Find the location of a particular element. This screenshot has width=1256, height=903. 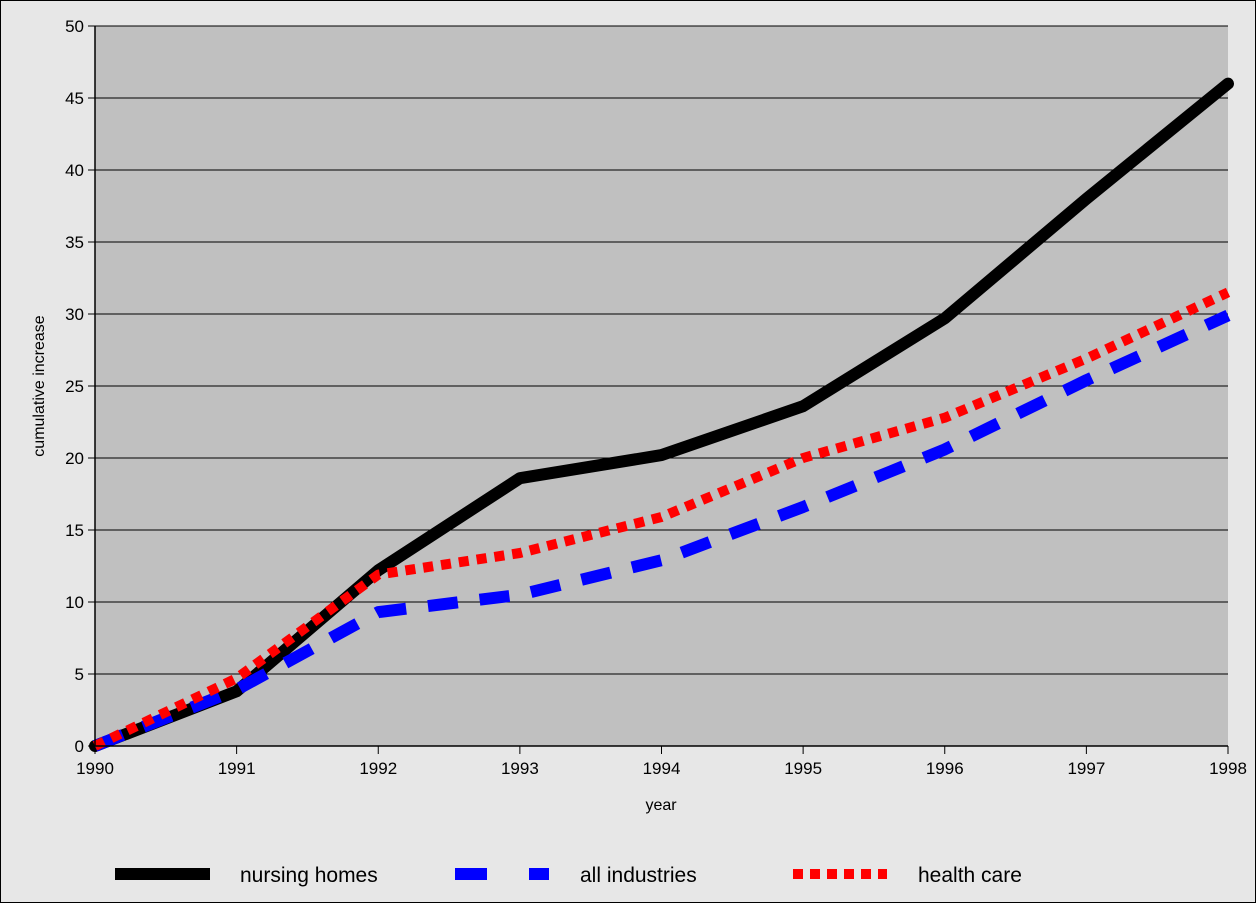

x-axis-title: year is located at coordinates (661, 805).